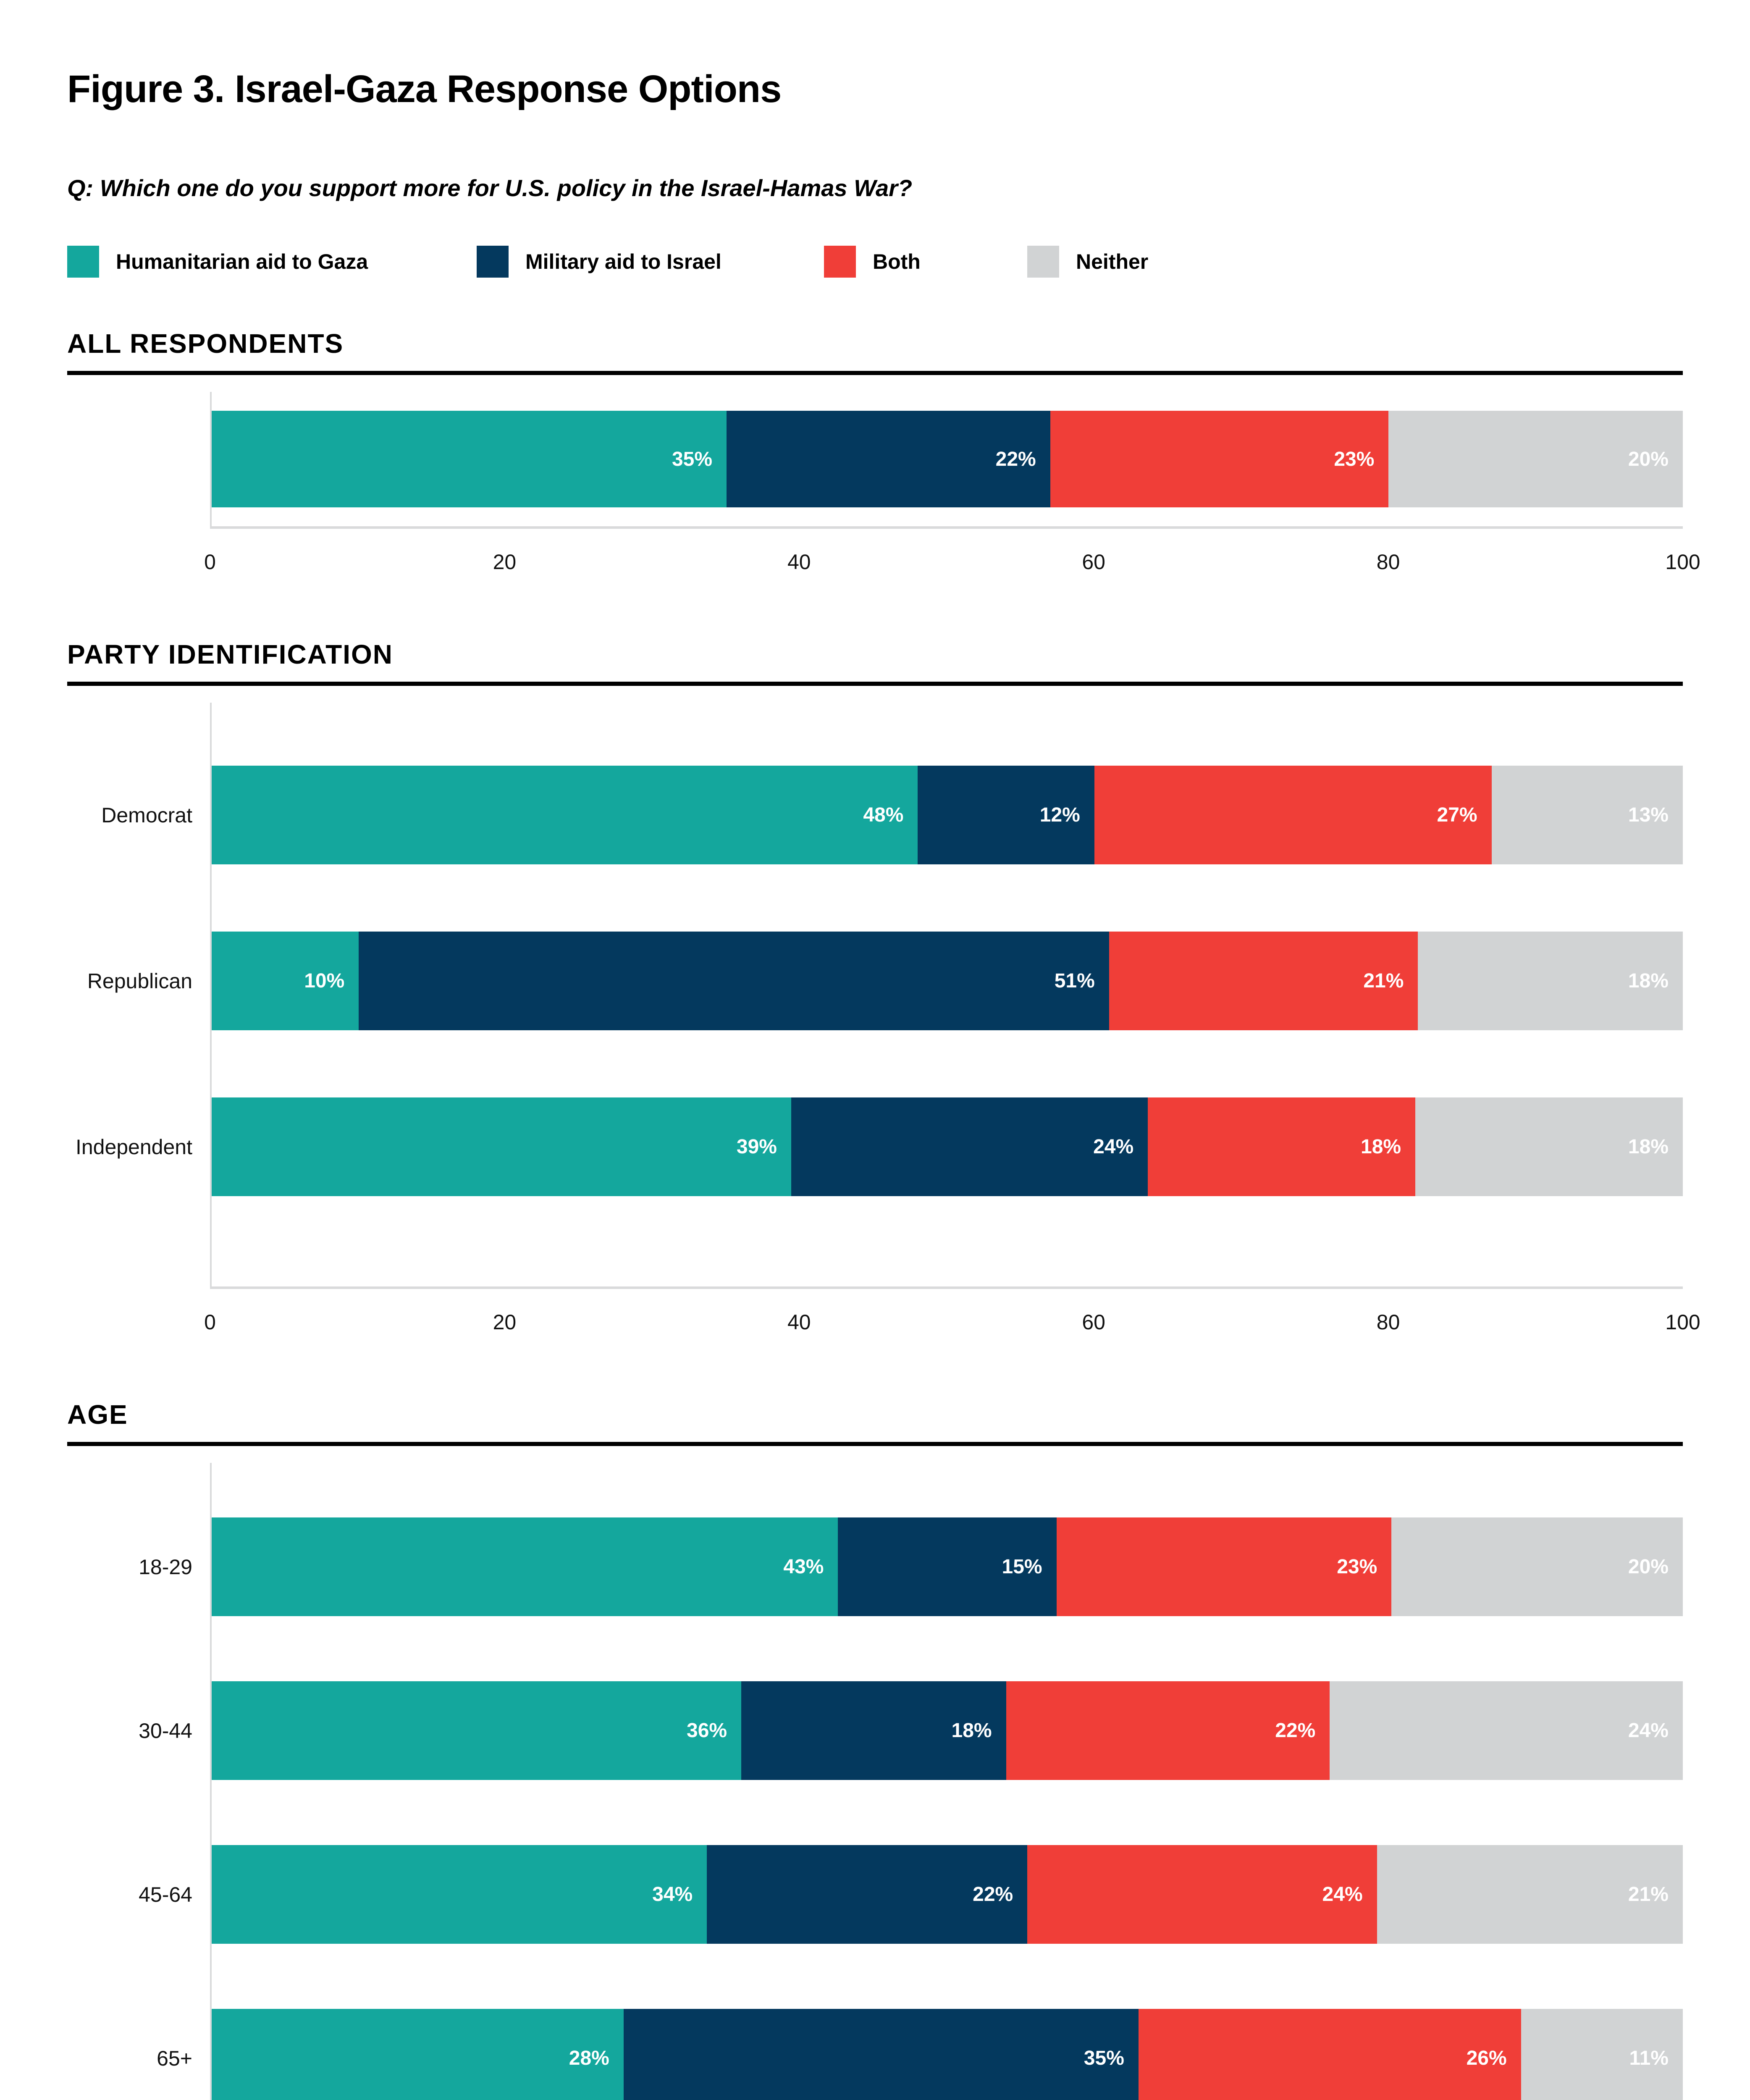  I want to click on bar-segment-value: 28%, so click(589, 2058).